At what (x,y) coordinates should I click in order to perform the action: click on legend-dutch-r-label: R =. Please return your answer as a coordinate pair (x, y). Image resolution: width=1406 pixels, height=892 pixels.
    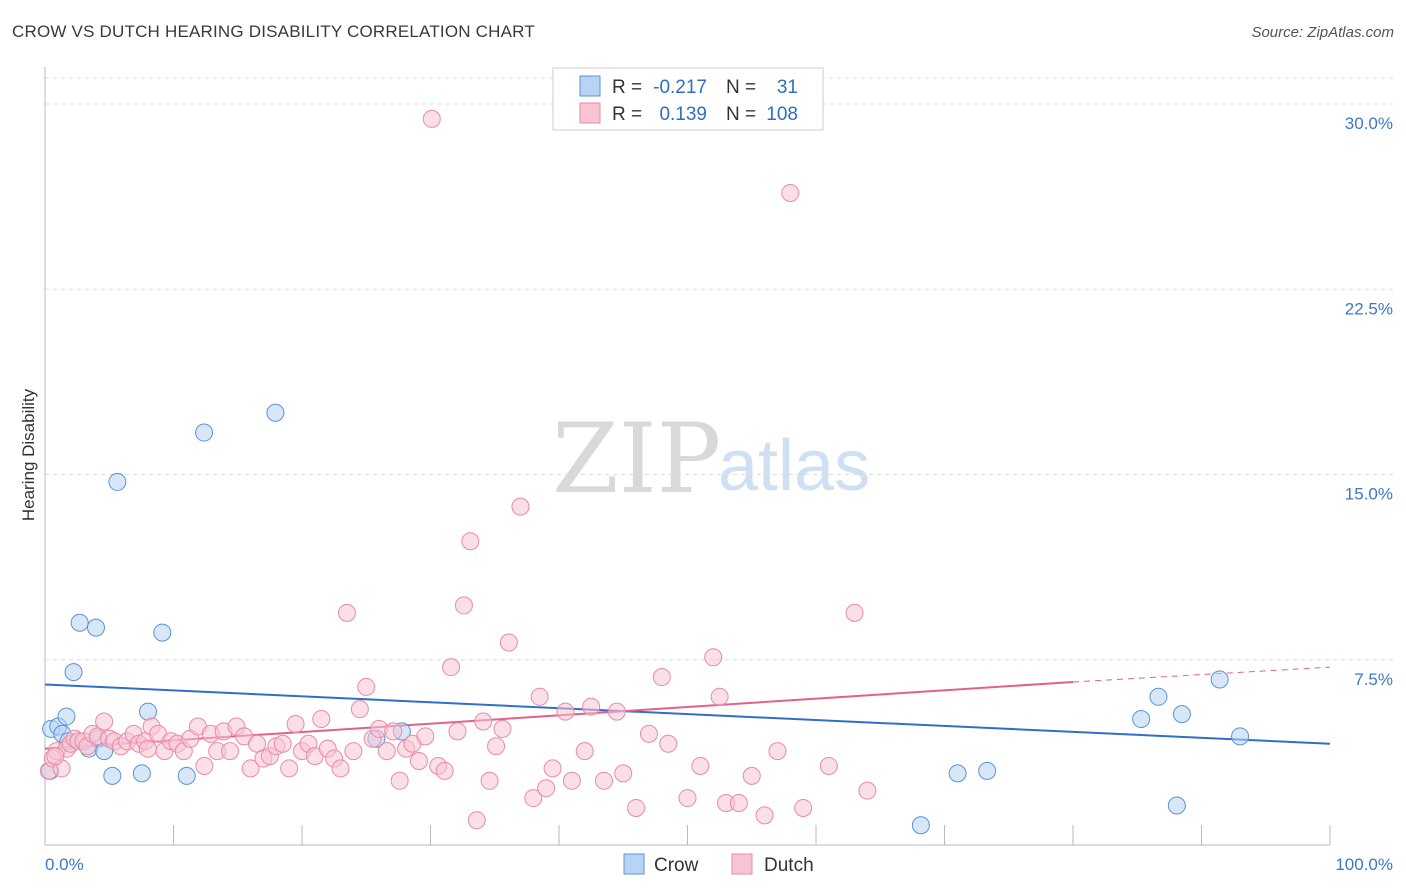
    Looking at the image, I should click on (627, 114).